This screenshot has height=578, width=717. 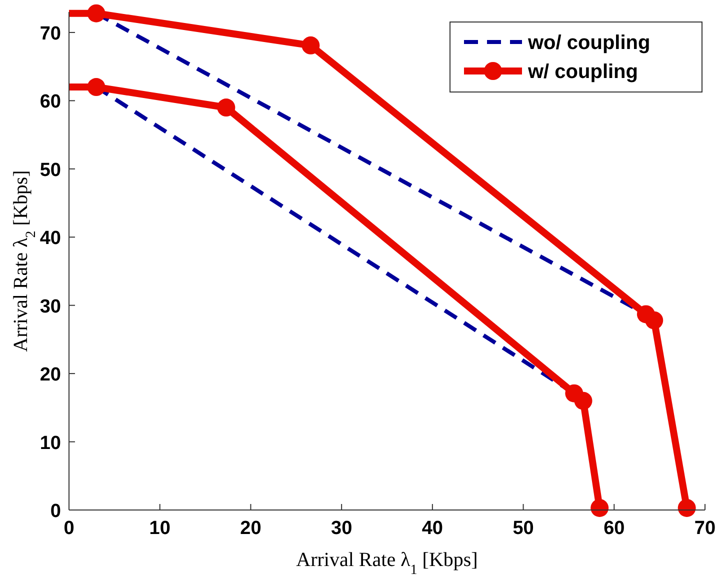 I want to click on y-tick-label: 60, so click(x=50, y=102).